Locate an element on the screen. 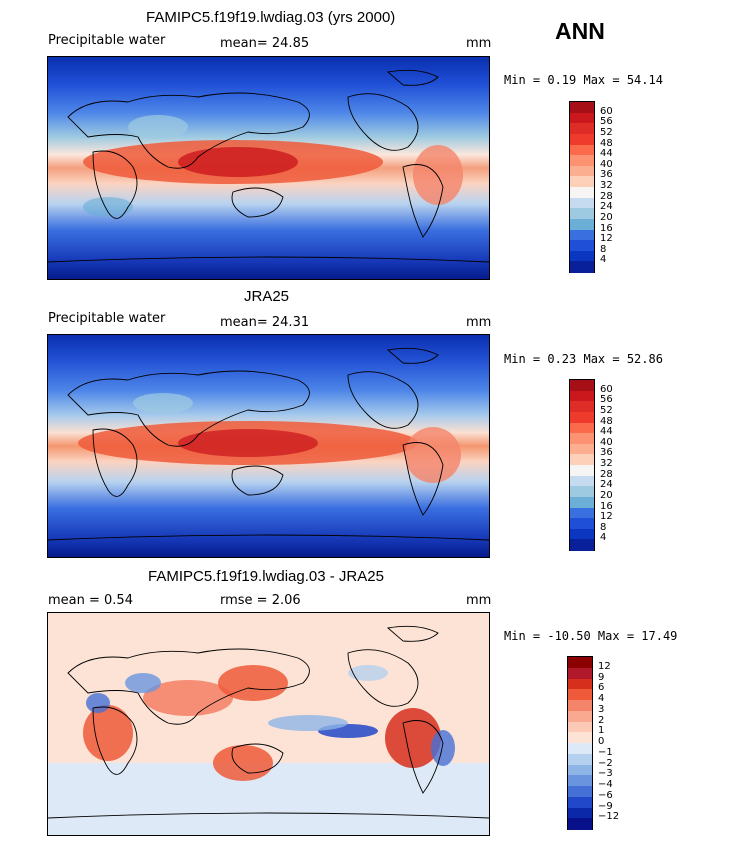 The height and width of the screenshot is (846, 733). panel2-title: JRA25 is located at coordinates (267, 296).